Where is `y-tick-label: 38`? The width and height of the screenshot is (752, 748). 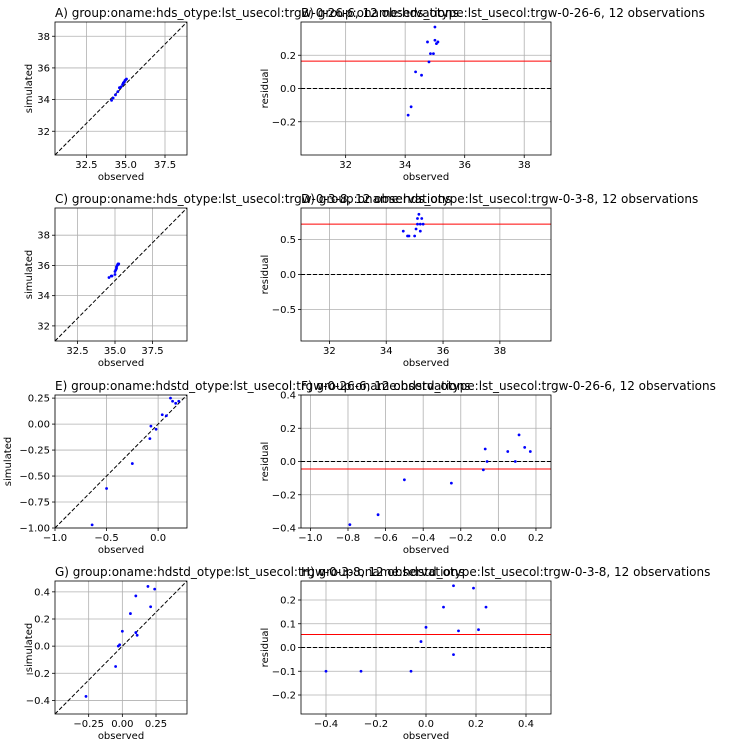
y-tick-label: 38 is located at coordinates (43, 236).